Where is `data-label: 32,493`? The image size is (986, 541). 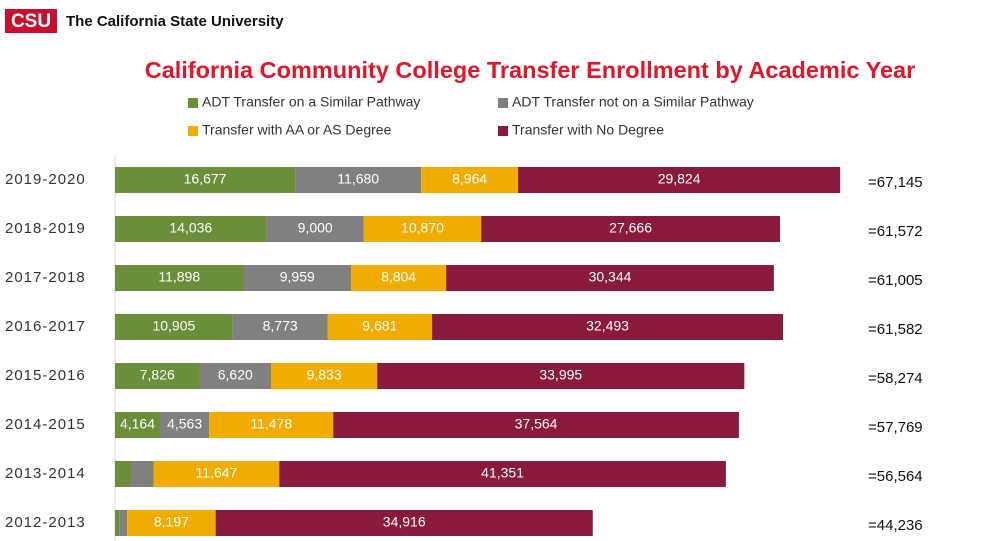 data-label: 32,493 is located at coordinates (607, 326).